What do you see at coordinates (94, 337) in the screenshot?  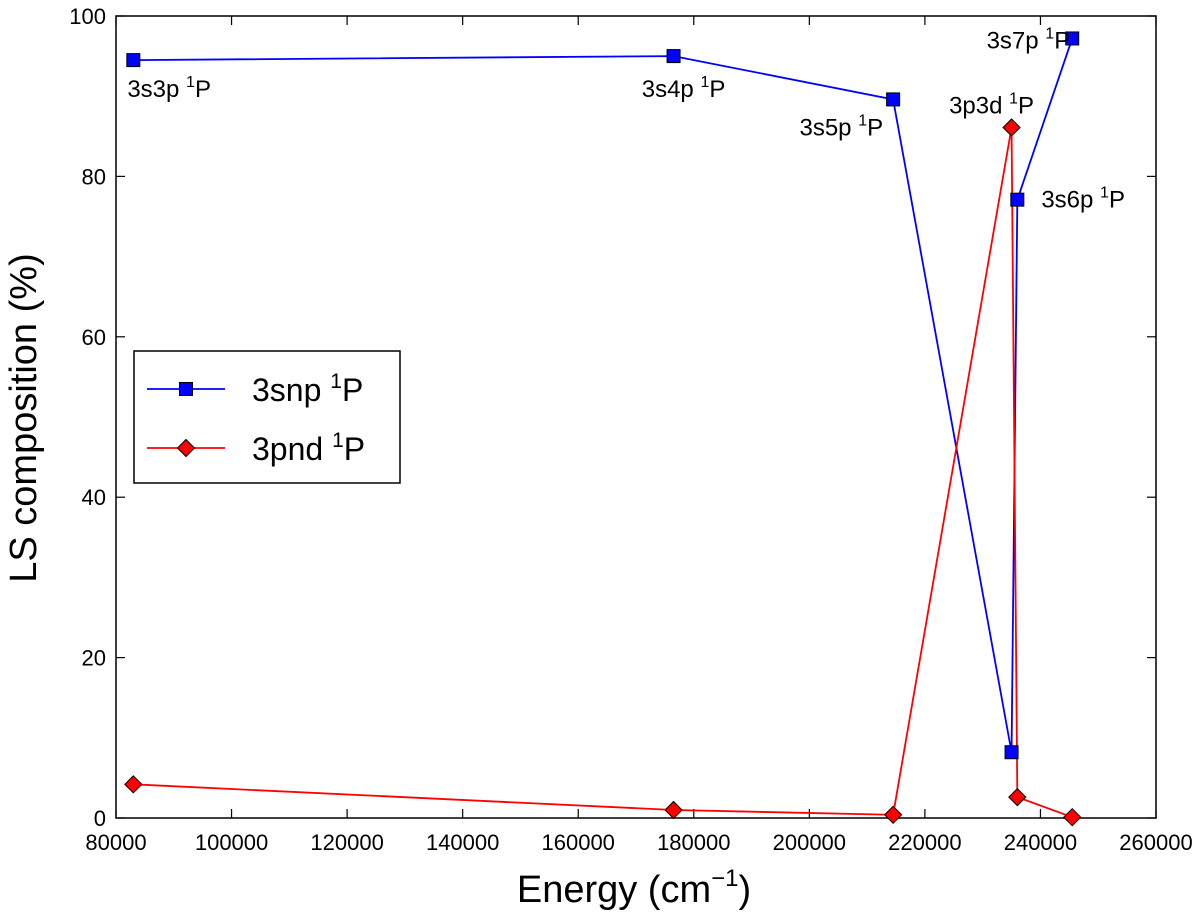 I see `y-tick-label: 60` at bounding box center [94, 337].